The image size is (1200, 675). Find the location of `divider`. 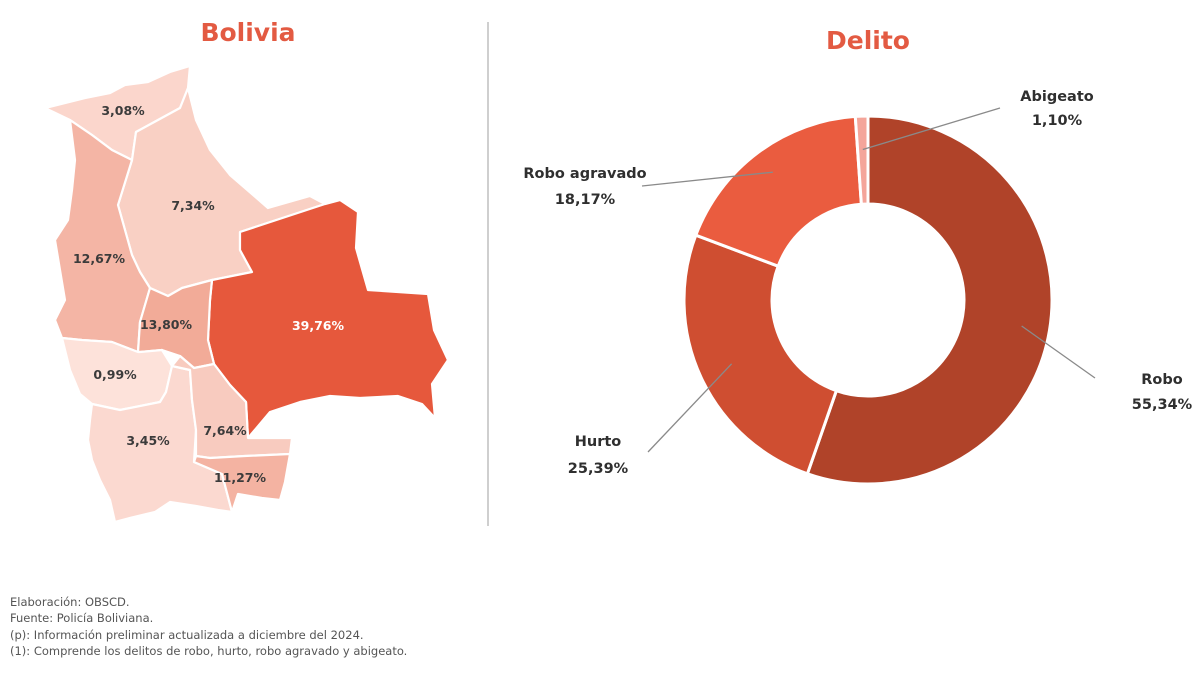

divider is located at coordinates (488, 274).